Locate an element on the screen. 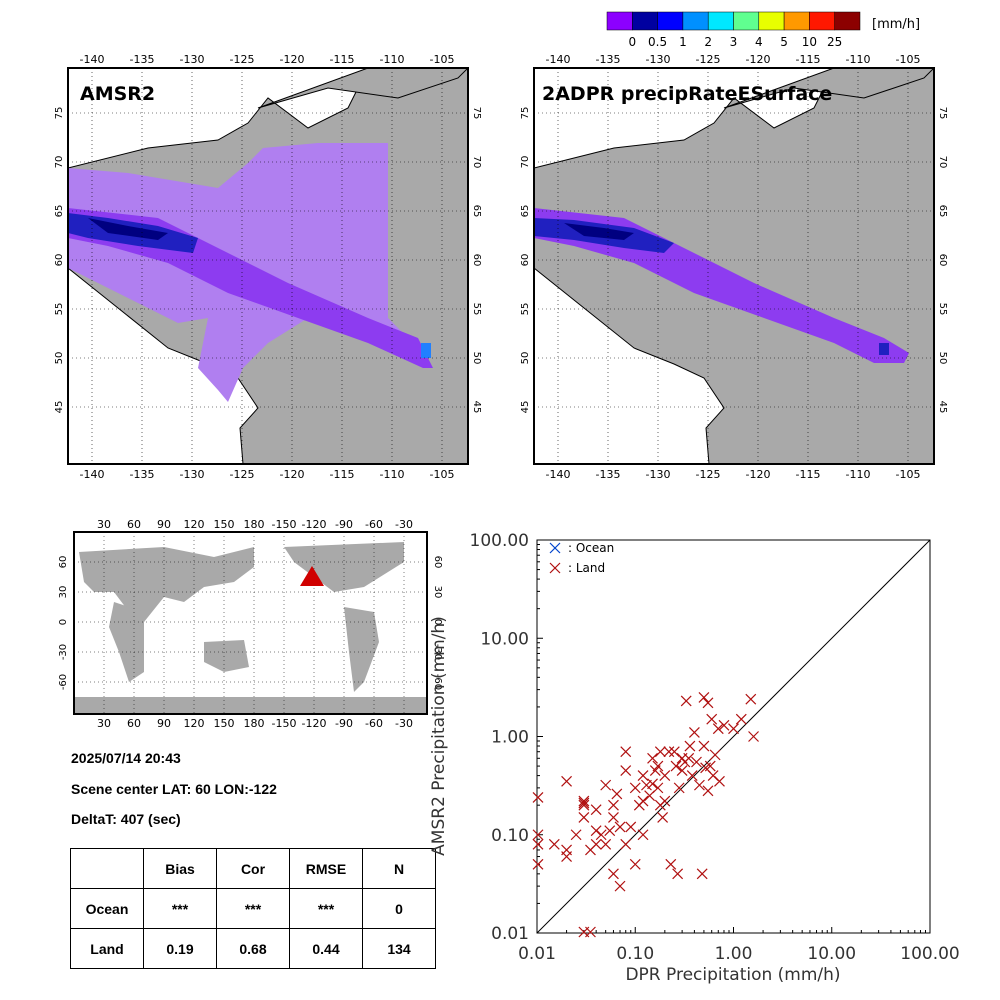 This screenshot has height=1000, width=1000. colorbar-label: 0.5 is located at coordinates (657, 42).